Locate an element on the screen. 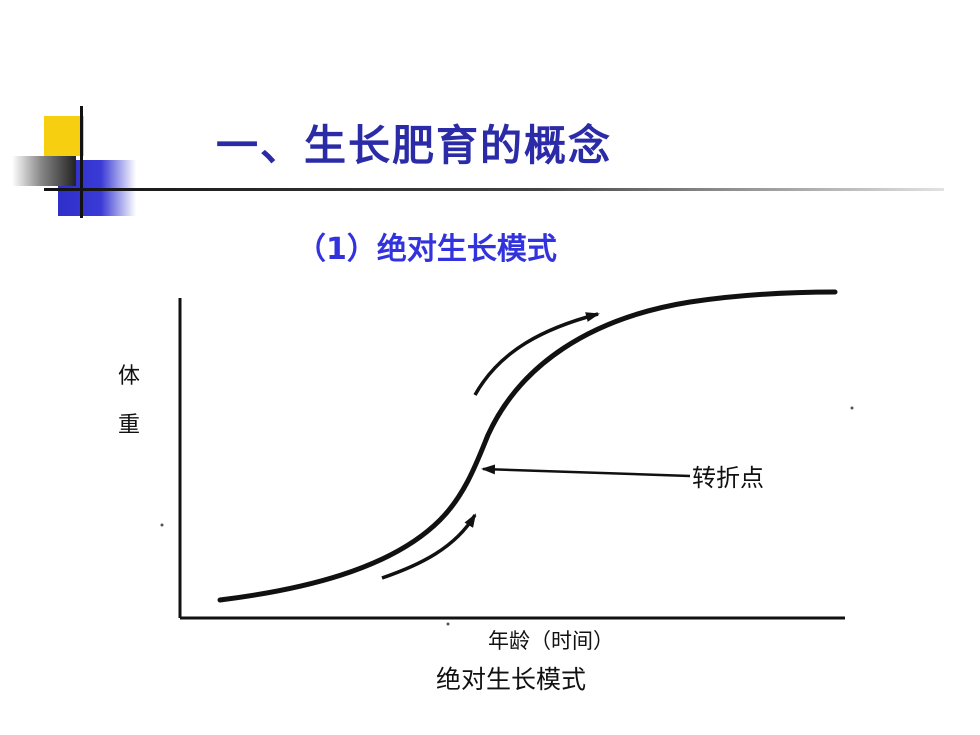  decor-yellow-square is located at coordinates (64, 136).